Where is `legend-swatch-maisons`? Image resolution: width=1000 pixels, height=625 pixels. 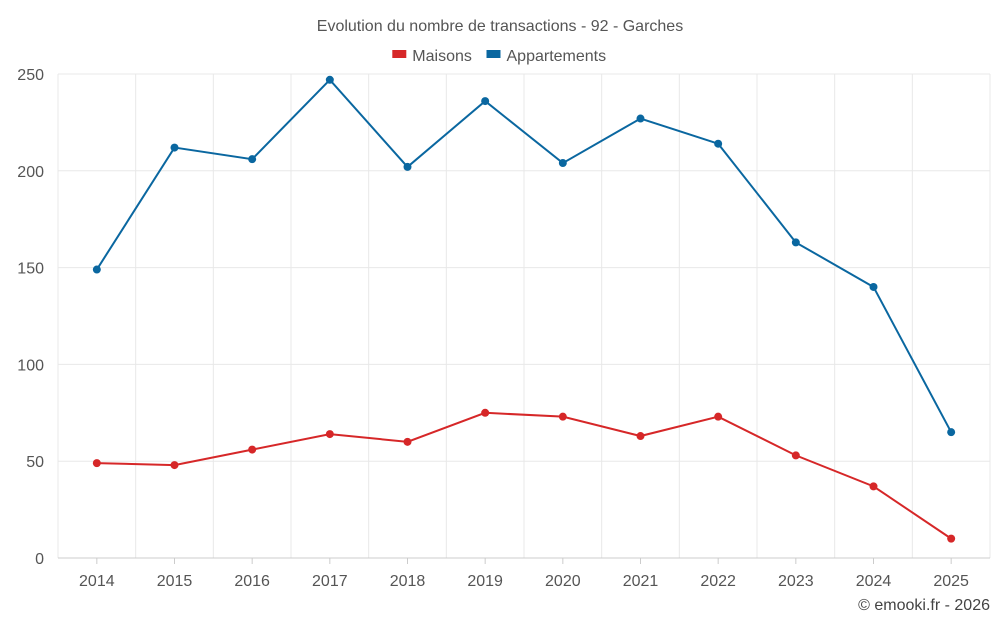
legend-swatch-maisons is located at coordinates (399, 54).